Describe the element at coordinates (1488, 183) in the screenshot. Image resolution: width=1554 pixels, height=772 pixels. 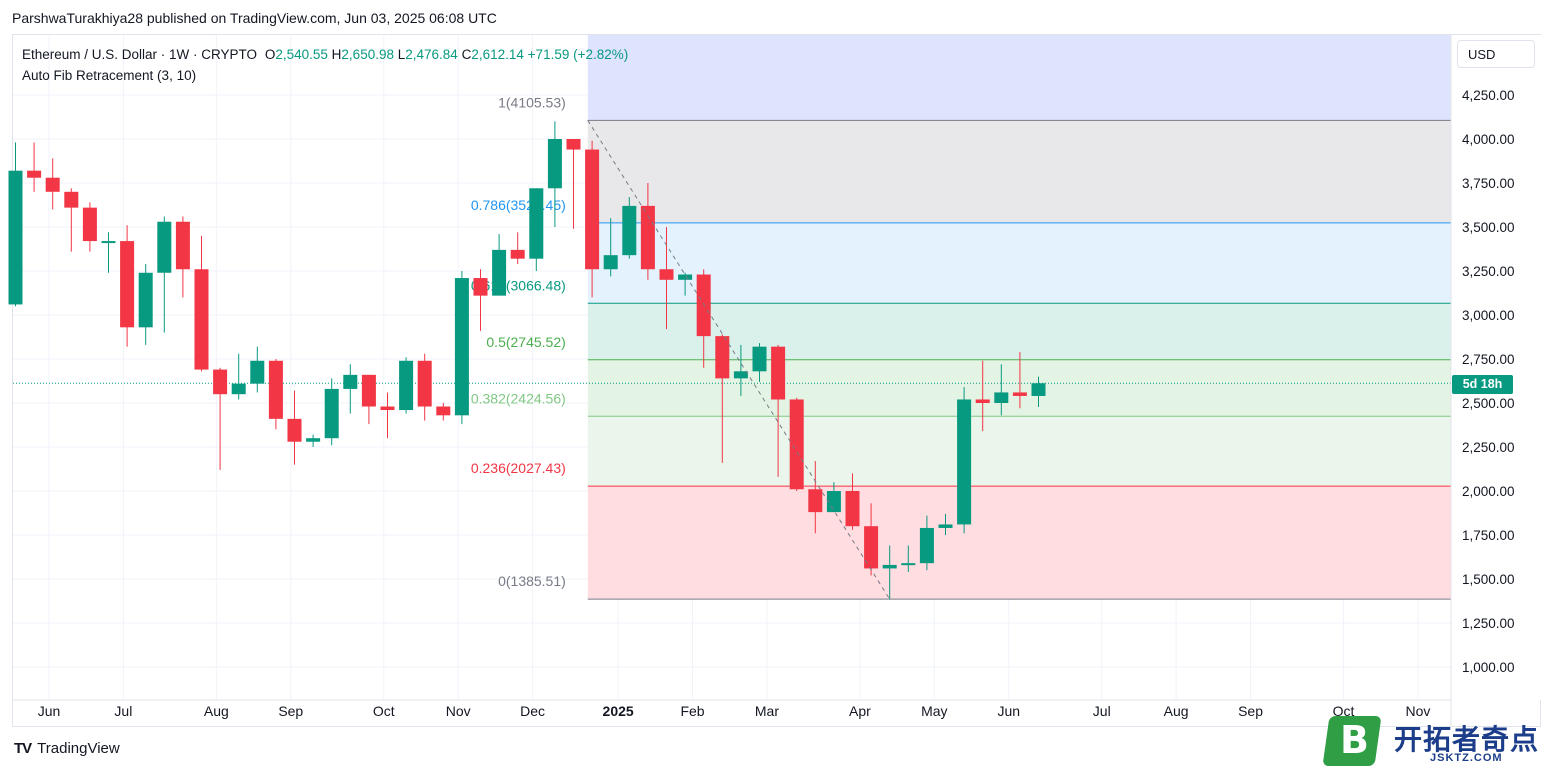
I see `y-tick-label: 3,750.00` at that location.